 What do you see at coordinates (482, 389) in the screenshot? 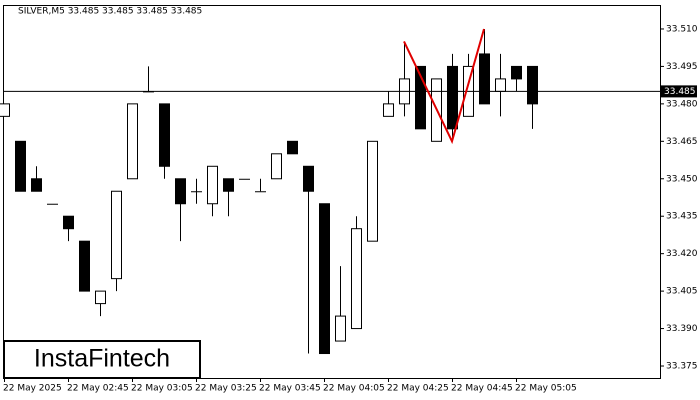
I see `x-tick-label: 22 May 04:45` at bounding box center [482, 389].